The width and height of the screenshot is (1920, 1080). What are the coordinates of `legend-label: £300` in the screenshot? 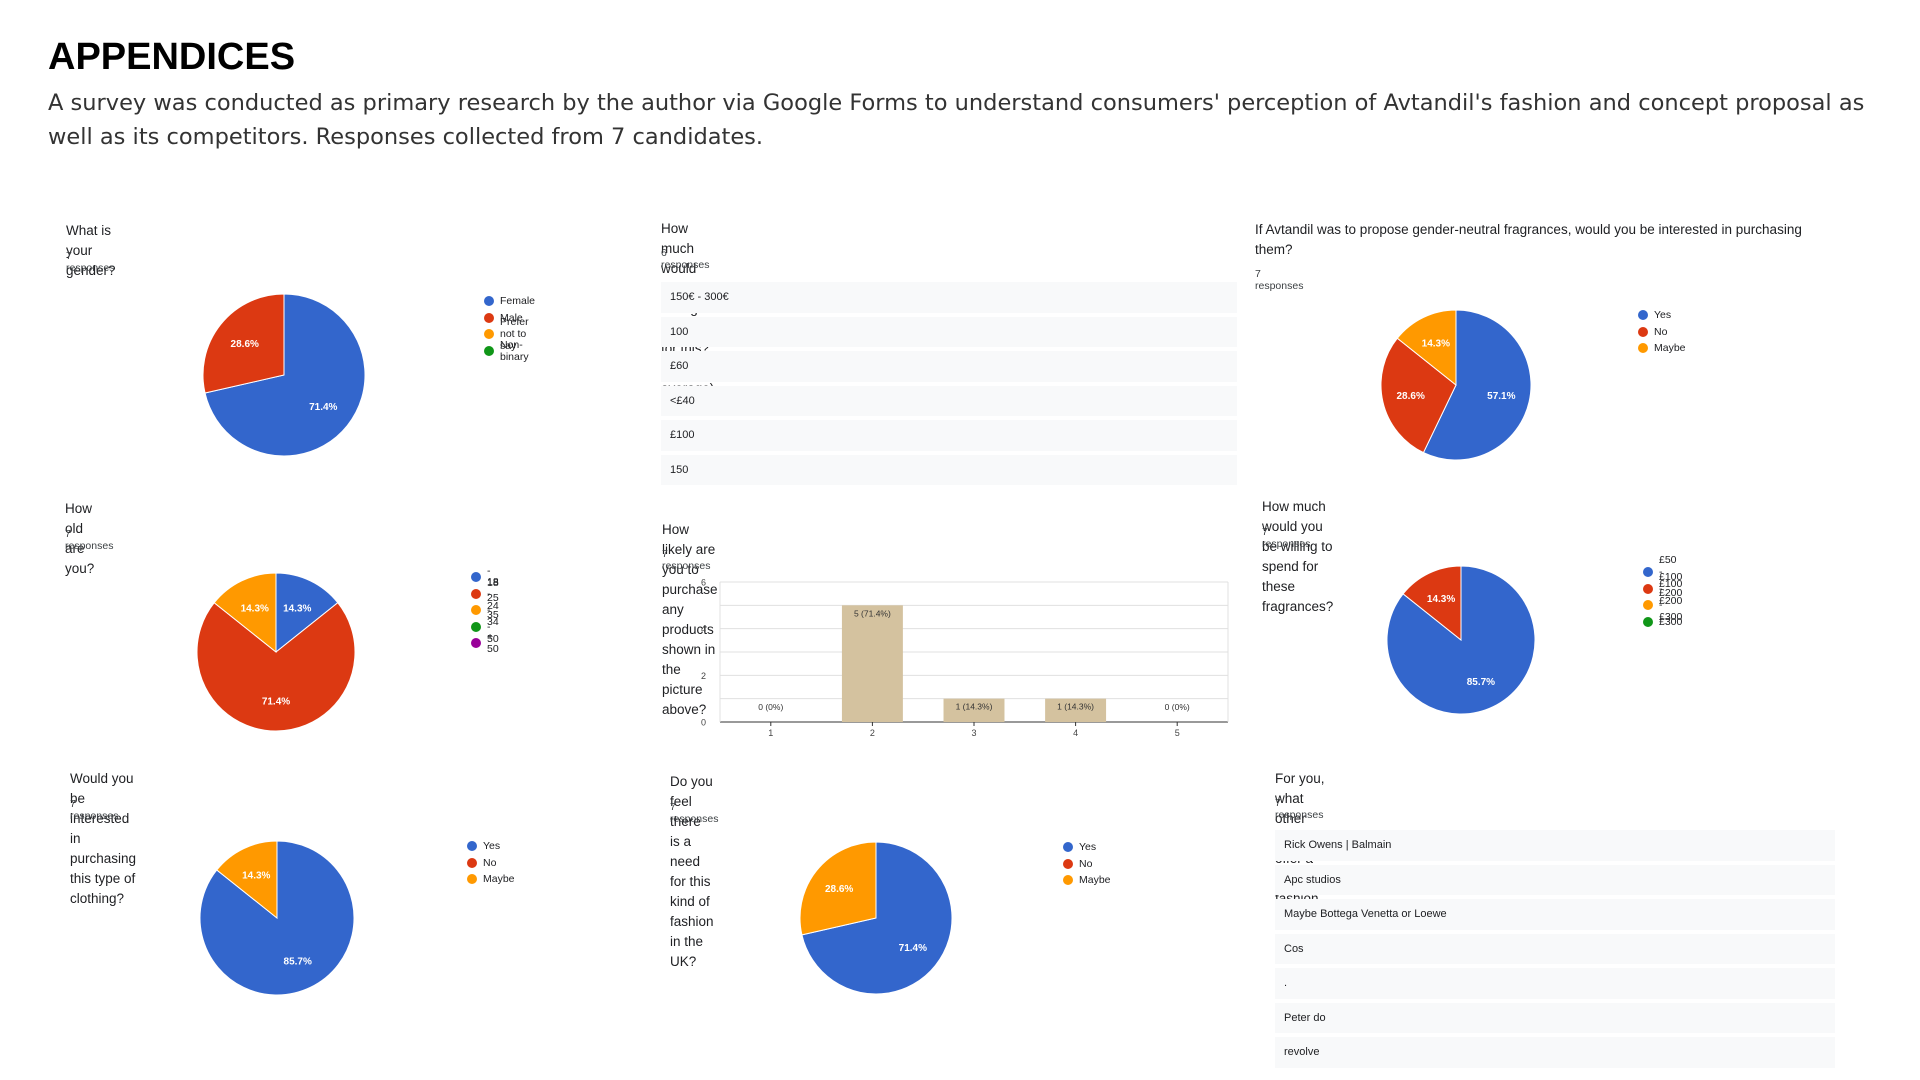 It's located at (1671, 621).